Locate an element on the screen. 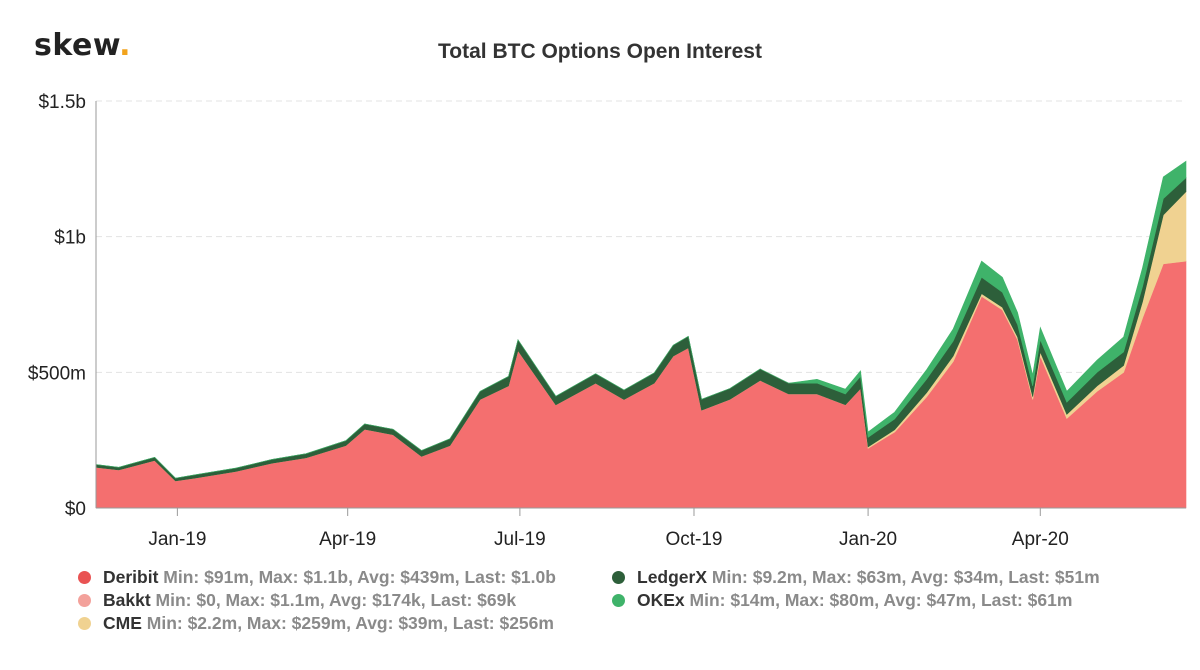  x-tick-label: Jan-20 is located at coordinates (868, 539).